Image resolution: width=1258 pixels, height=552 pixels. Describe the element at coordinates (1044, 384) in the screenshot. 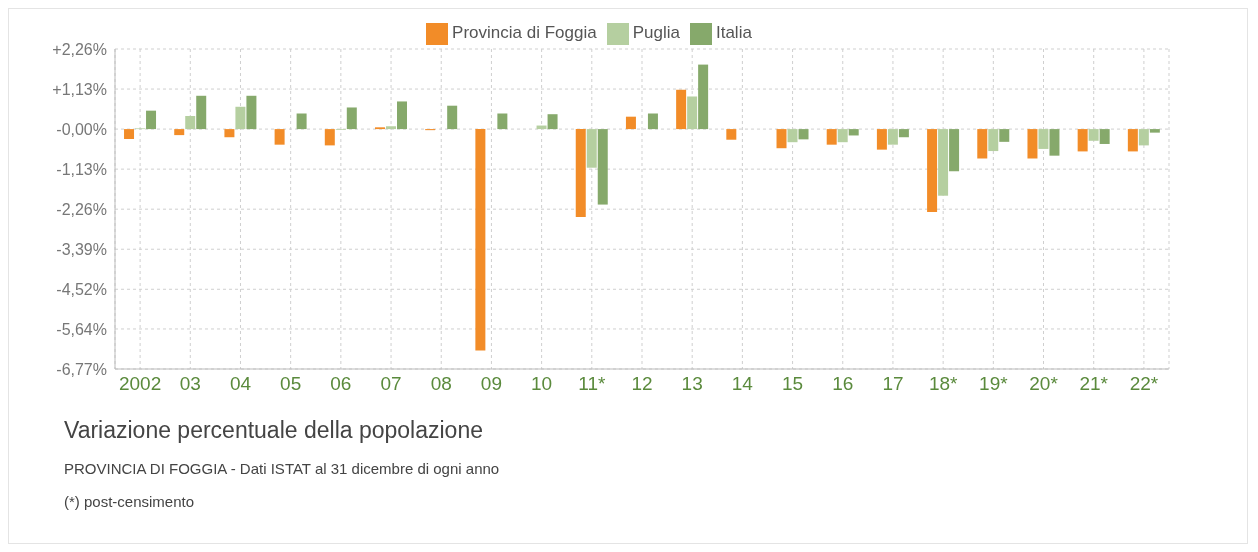

I see `x-tick-label: 20*` at that location.